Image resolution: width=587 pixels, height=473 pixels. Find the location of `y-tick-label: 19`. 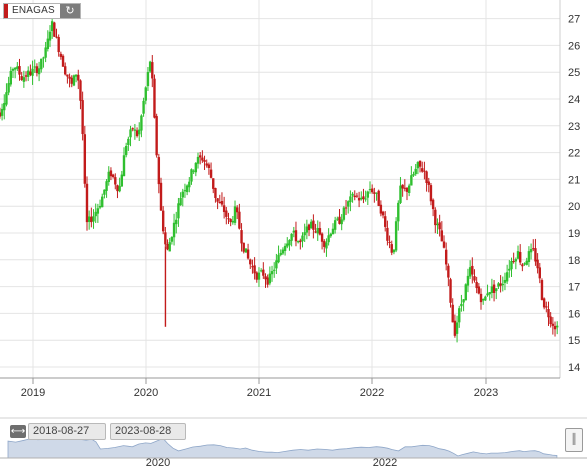

y-tick-label: 19 is located at coordinates (574, 234).